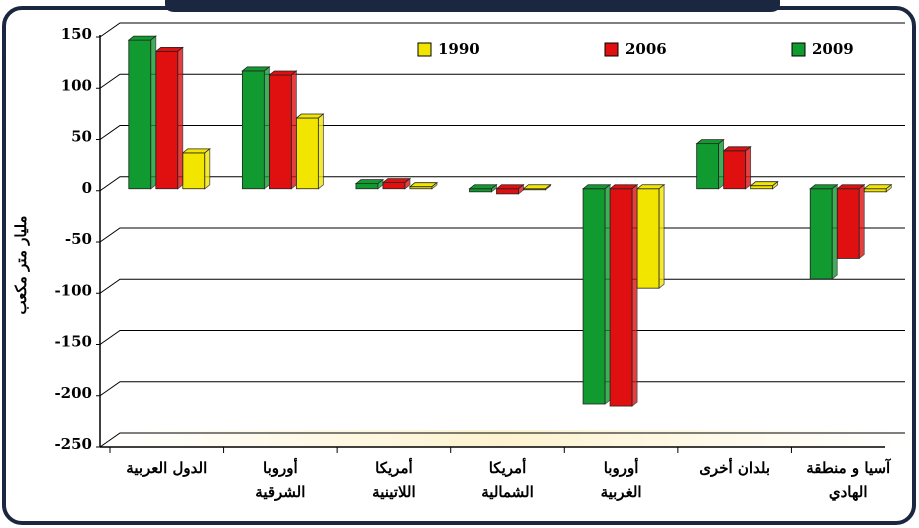  Describe the element at coordinates (621, 492) in the screenshot. I see `x-tick-label-line: الغربية` at that location.